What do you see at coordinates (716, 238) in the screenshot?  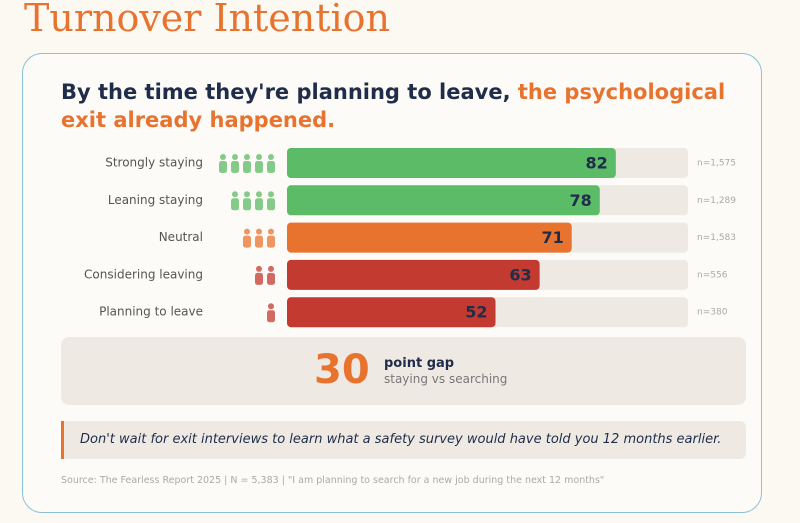 I see `sample-size: n=1,583` at bounding box center [716, 238].